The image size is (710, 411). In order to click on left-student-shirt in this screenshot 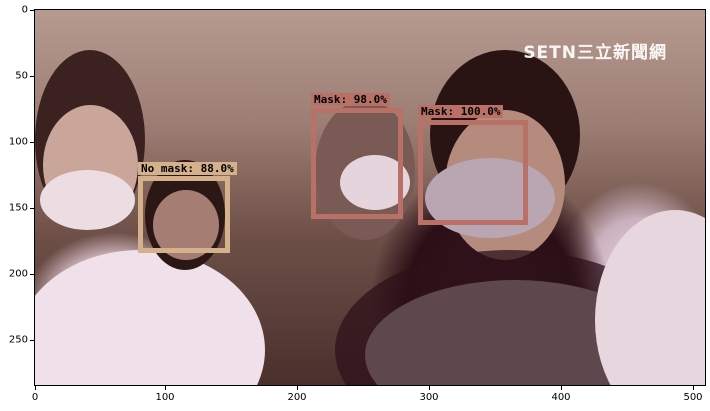, I will do `click(150, 317)`.